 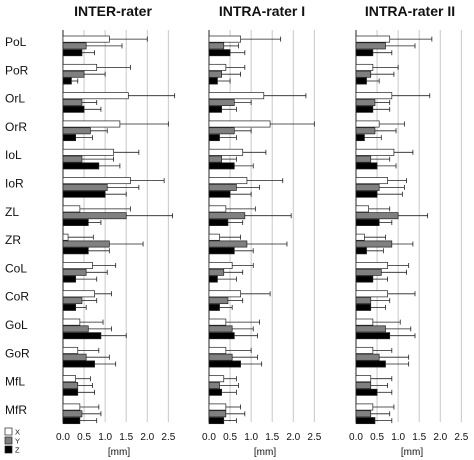 What do you see at coordinates (228, 244) in the screenshot?
I see `bar-Y-ZR` at bounding box center [228, 244].